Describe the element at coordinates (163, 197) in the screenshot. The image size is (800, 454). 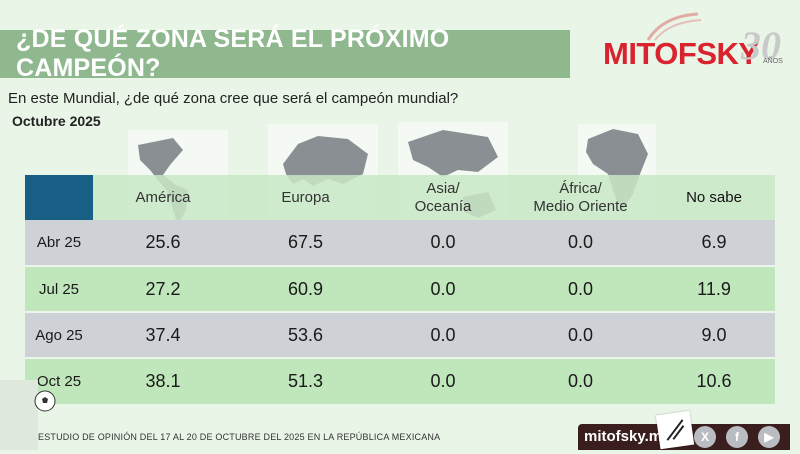
I see `column-header: América` at that location.